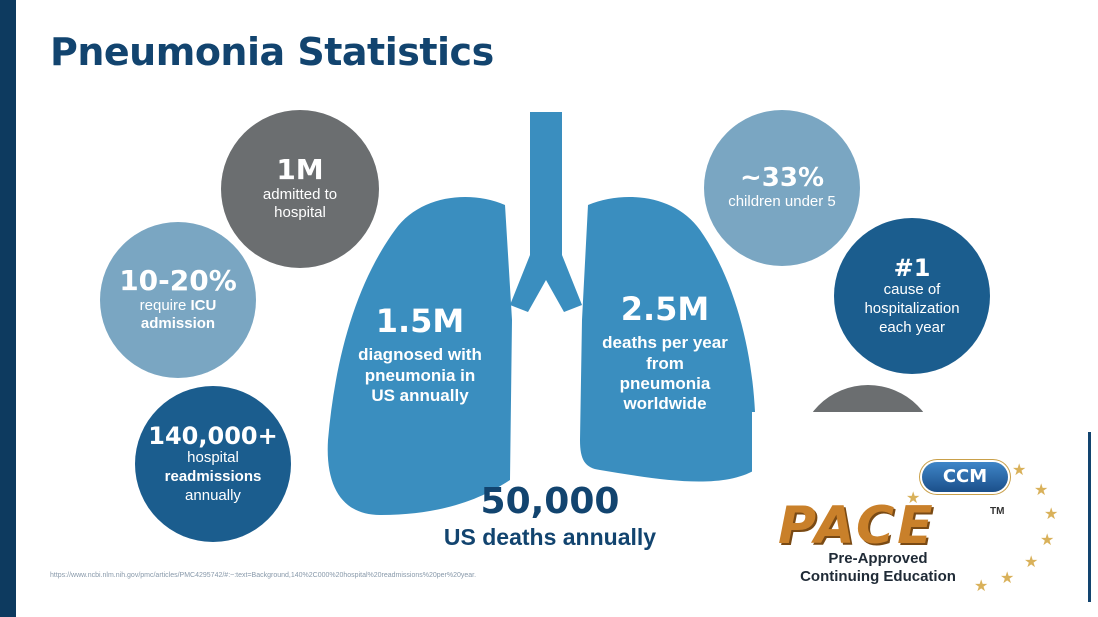  I want to click on readmissions-circle: 140,000+ hospital readmissions annually, so click(213, 464).